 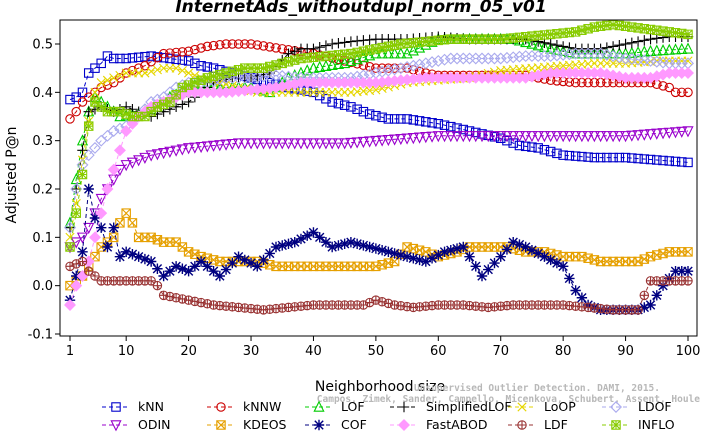 I want to click on x-axis-label: Neighborhood size, so click(x=380, y=387).